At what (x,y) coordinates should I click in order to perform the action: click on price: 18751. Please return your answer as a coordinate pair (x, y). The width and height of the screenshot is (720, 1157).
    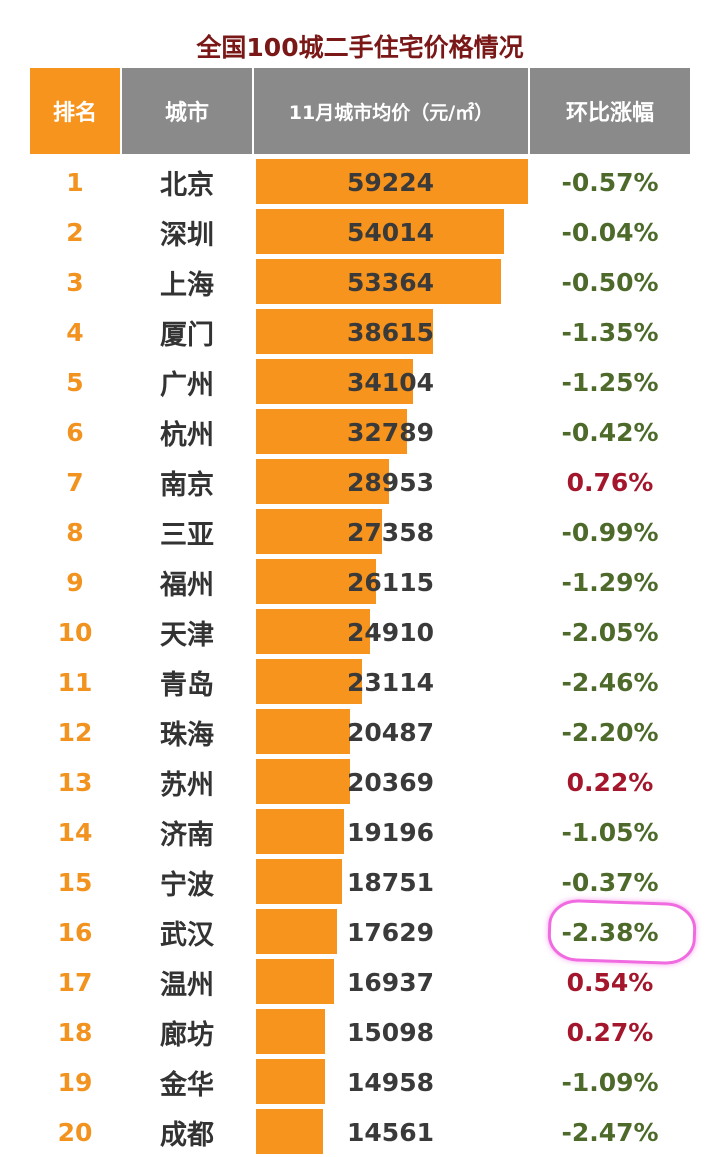
    Looking at the image, I should click on (390, 882).